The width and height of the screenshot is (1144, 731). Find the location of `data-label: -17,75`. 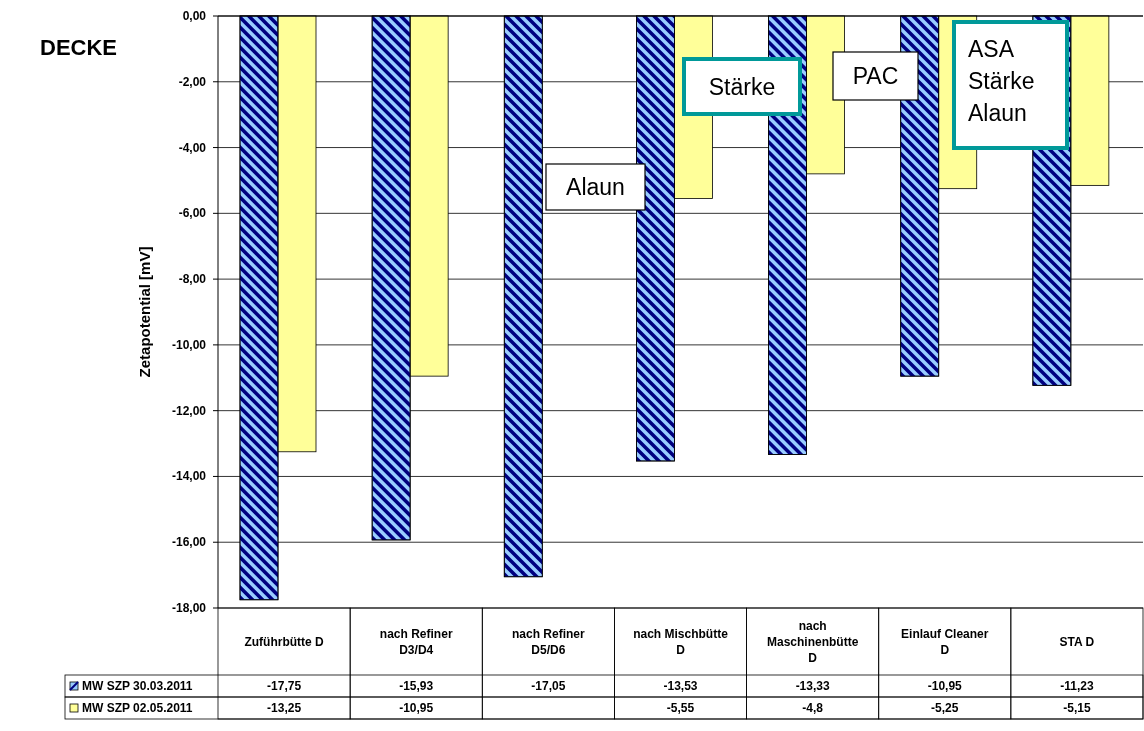

data-label: -17,75 is located at coordinates (284, 686).